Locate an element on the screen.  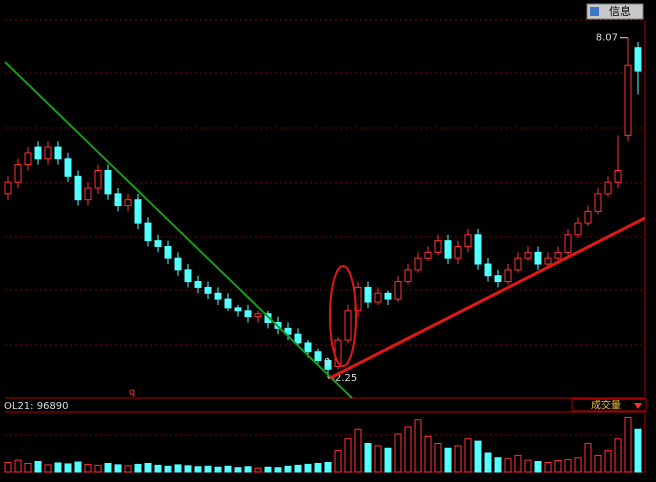
indicator-menu is located at coordinates (609, 405).